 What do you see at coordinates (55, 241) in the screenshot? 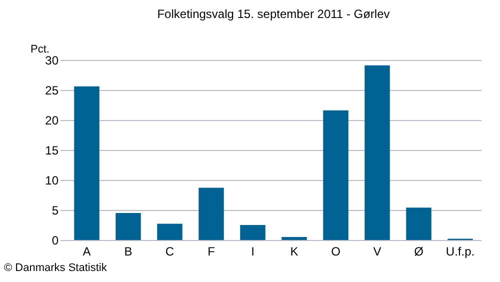
I see `y-tick-label: 0` at bounding box center [55, 241].